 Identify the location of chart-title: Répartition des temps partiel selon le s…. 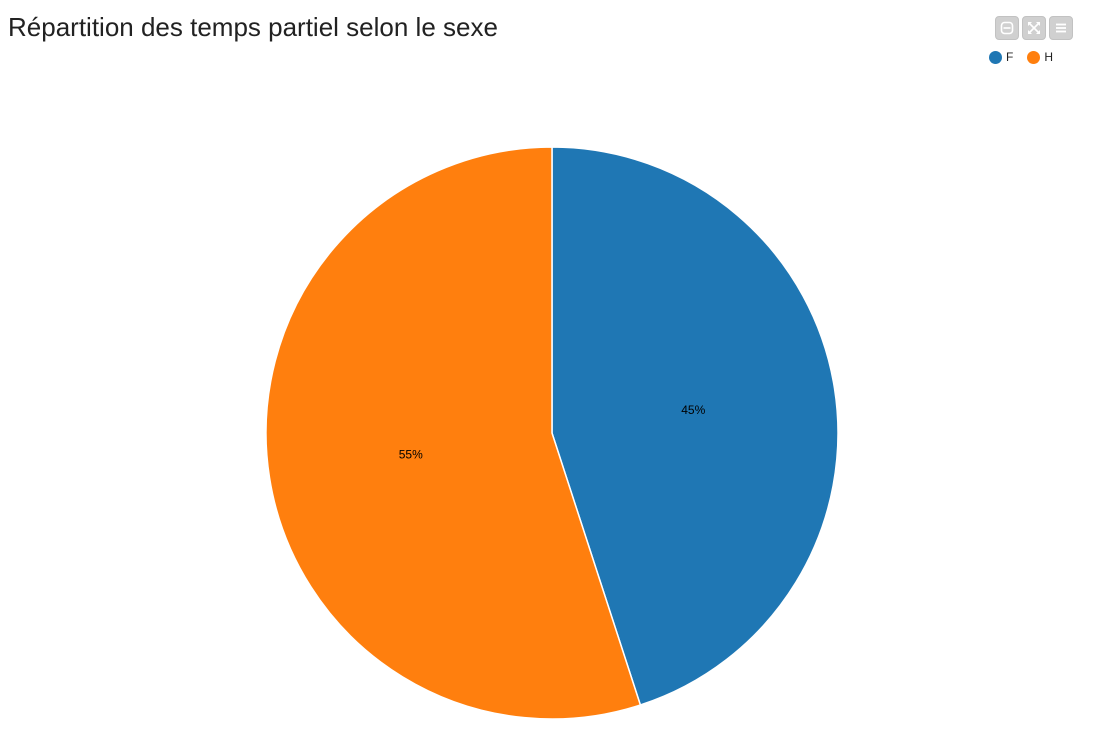
(253, 27).